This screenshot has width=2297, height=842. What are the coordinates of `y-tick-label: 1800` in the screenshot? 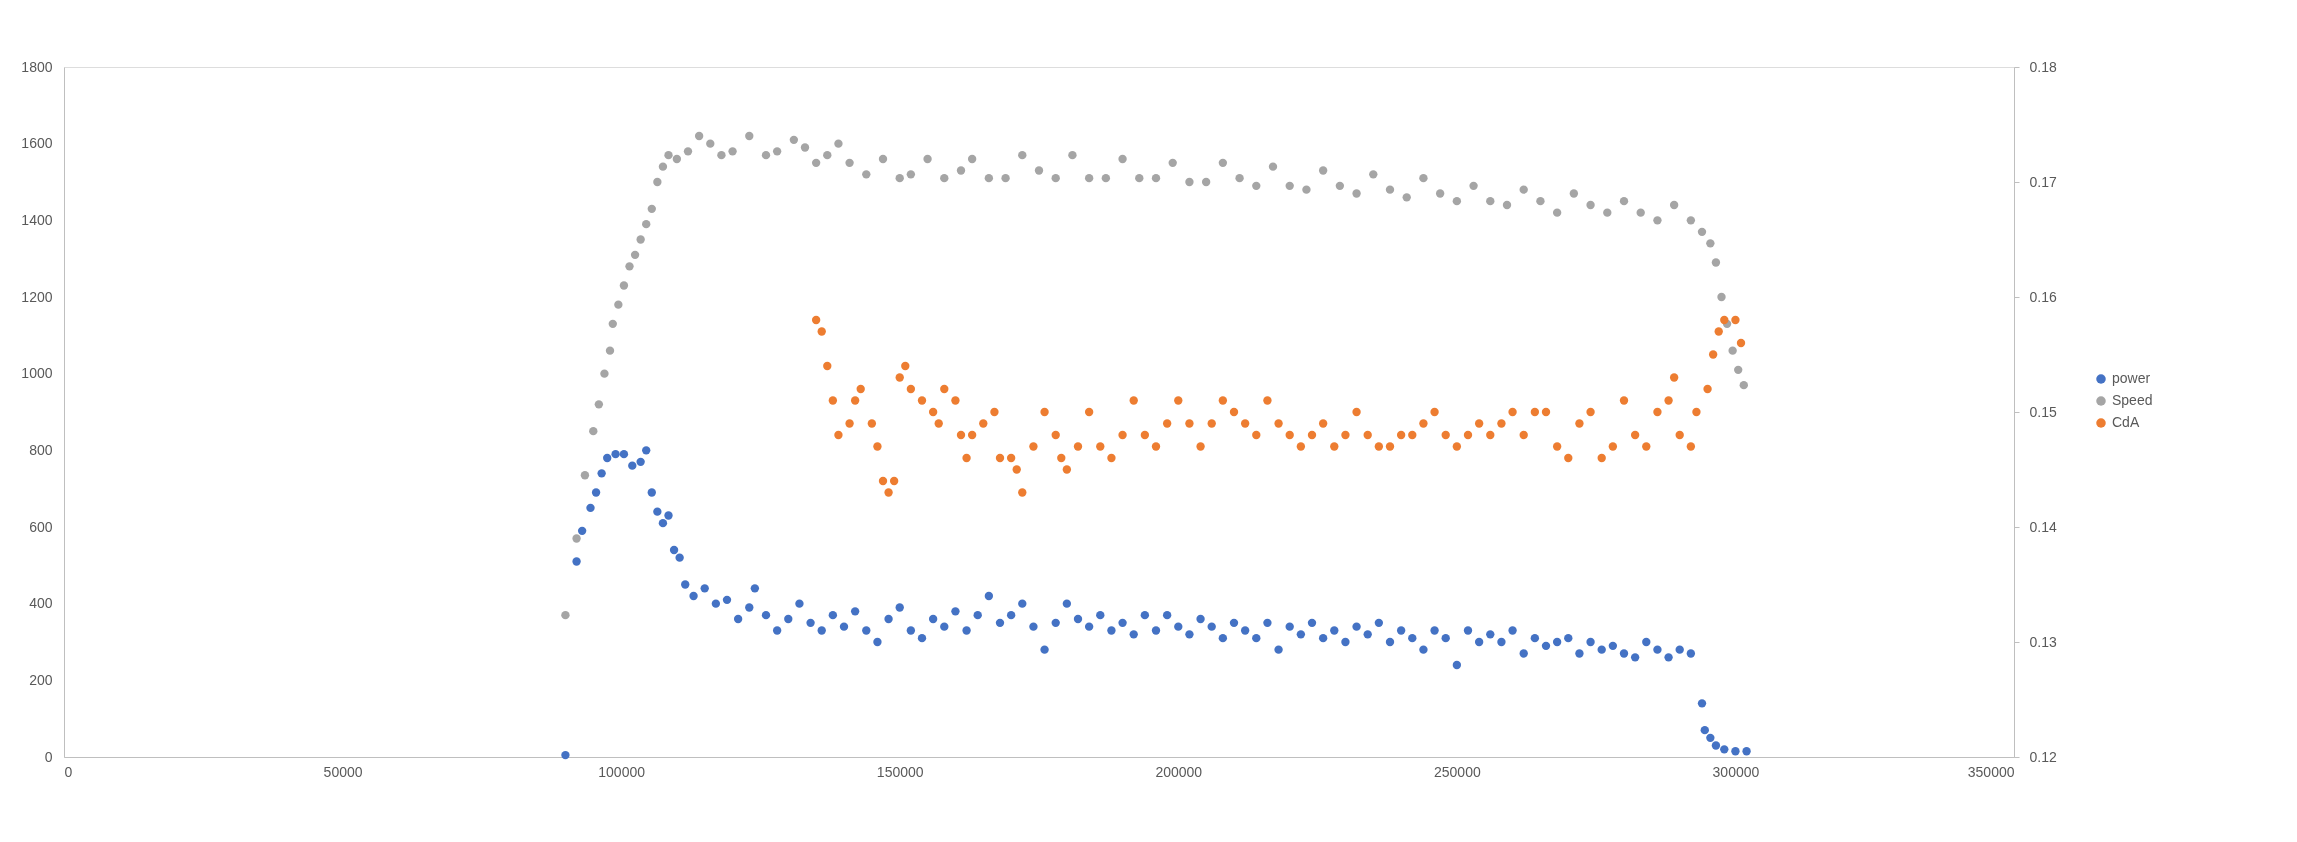 It's located at (37, 66).